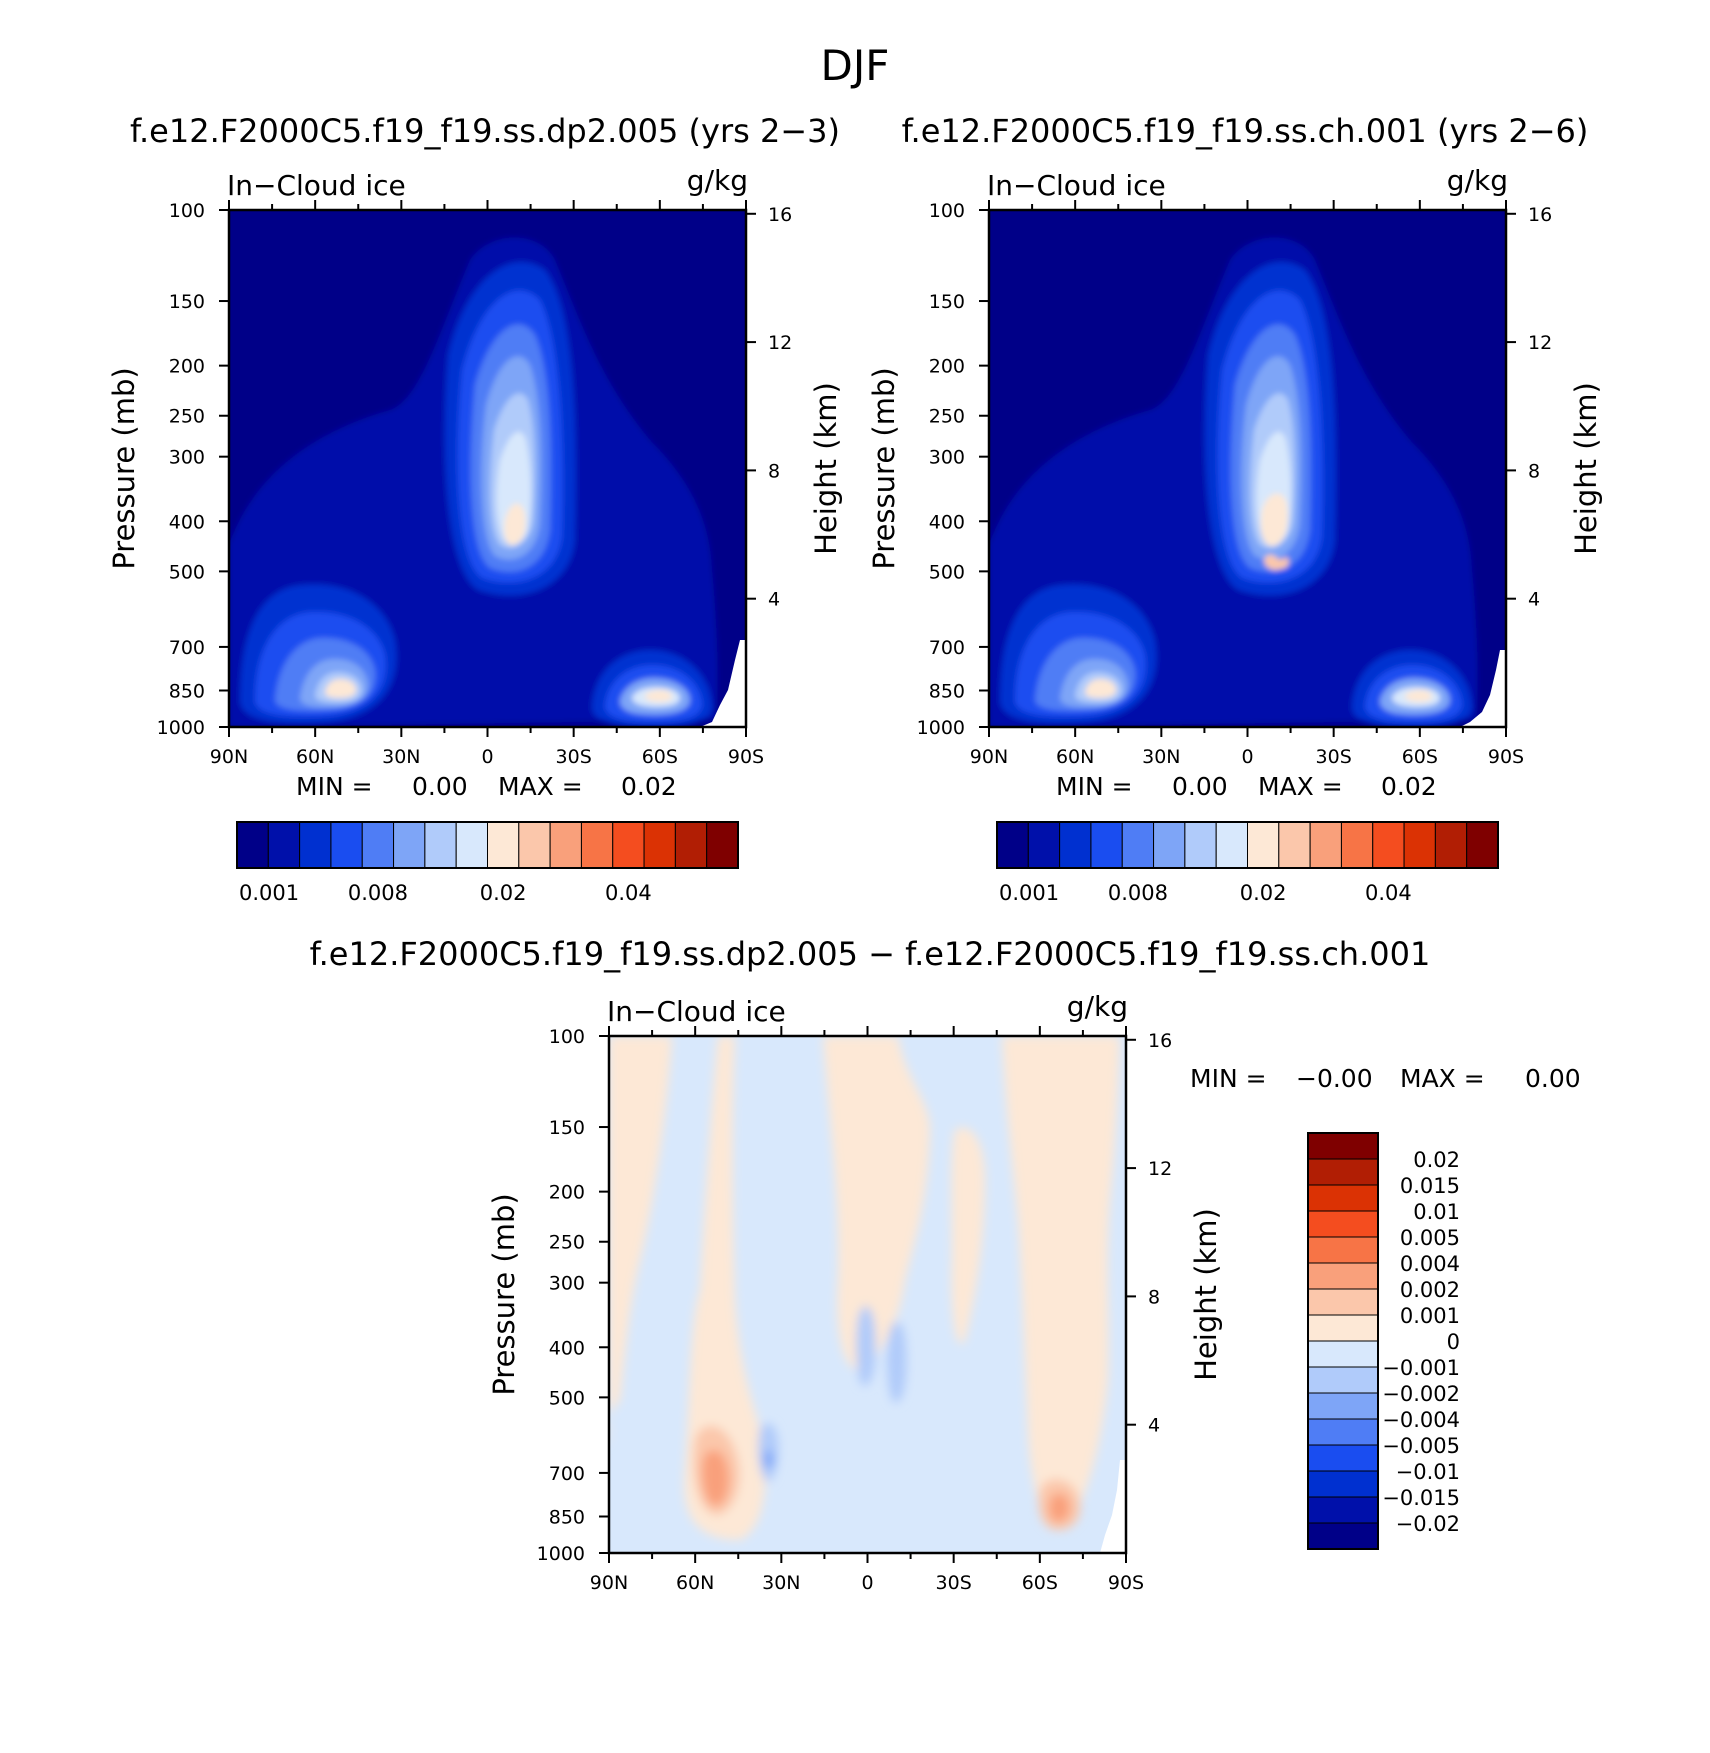 This screenshot has width=1710, height=1753. What do you see at coordinates (884, 468) in the screenshot?
I see `panel-ch-y-axis-label: Pressure (mb)` at bounding box center [884, 468].